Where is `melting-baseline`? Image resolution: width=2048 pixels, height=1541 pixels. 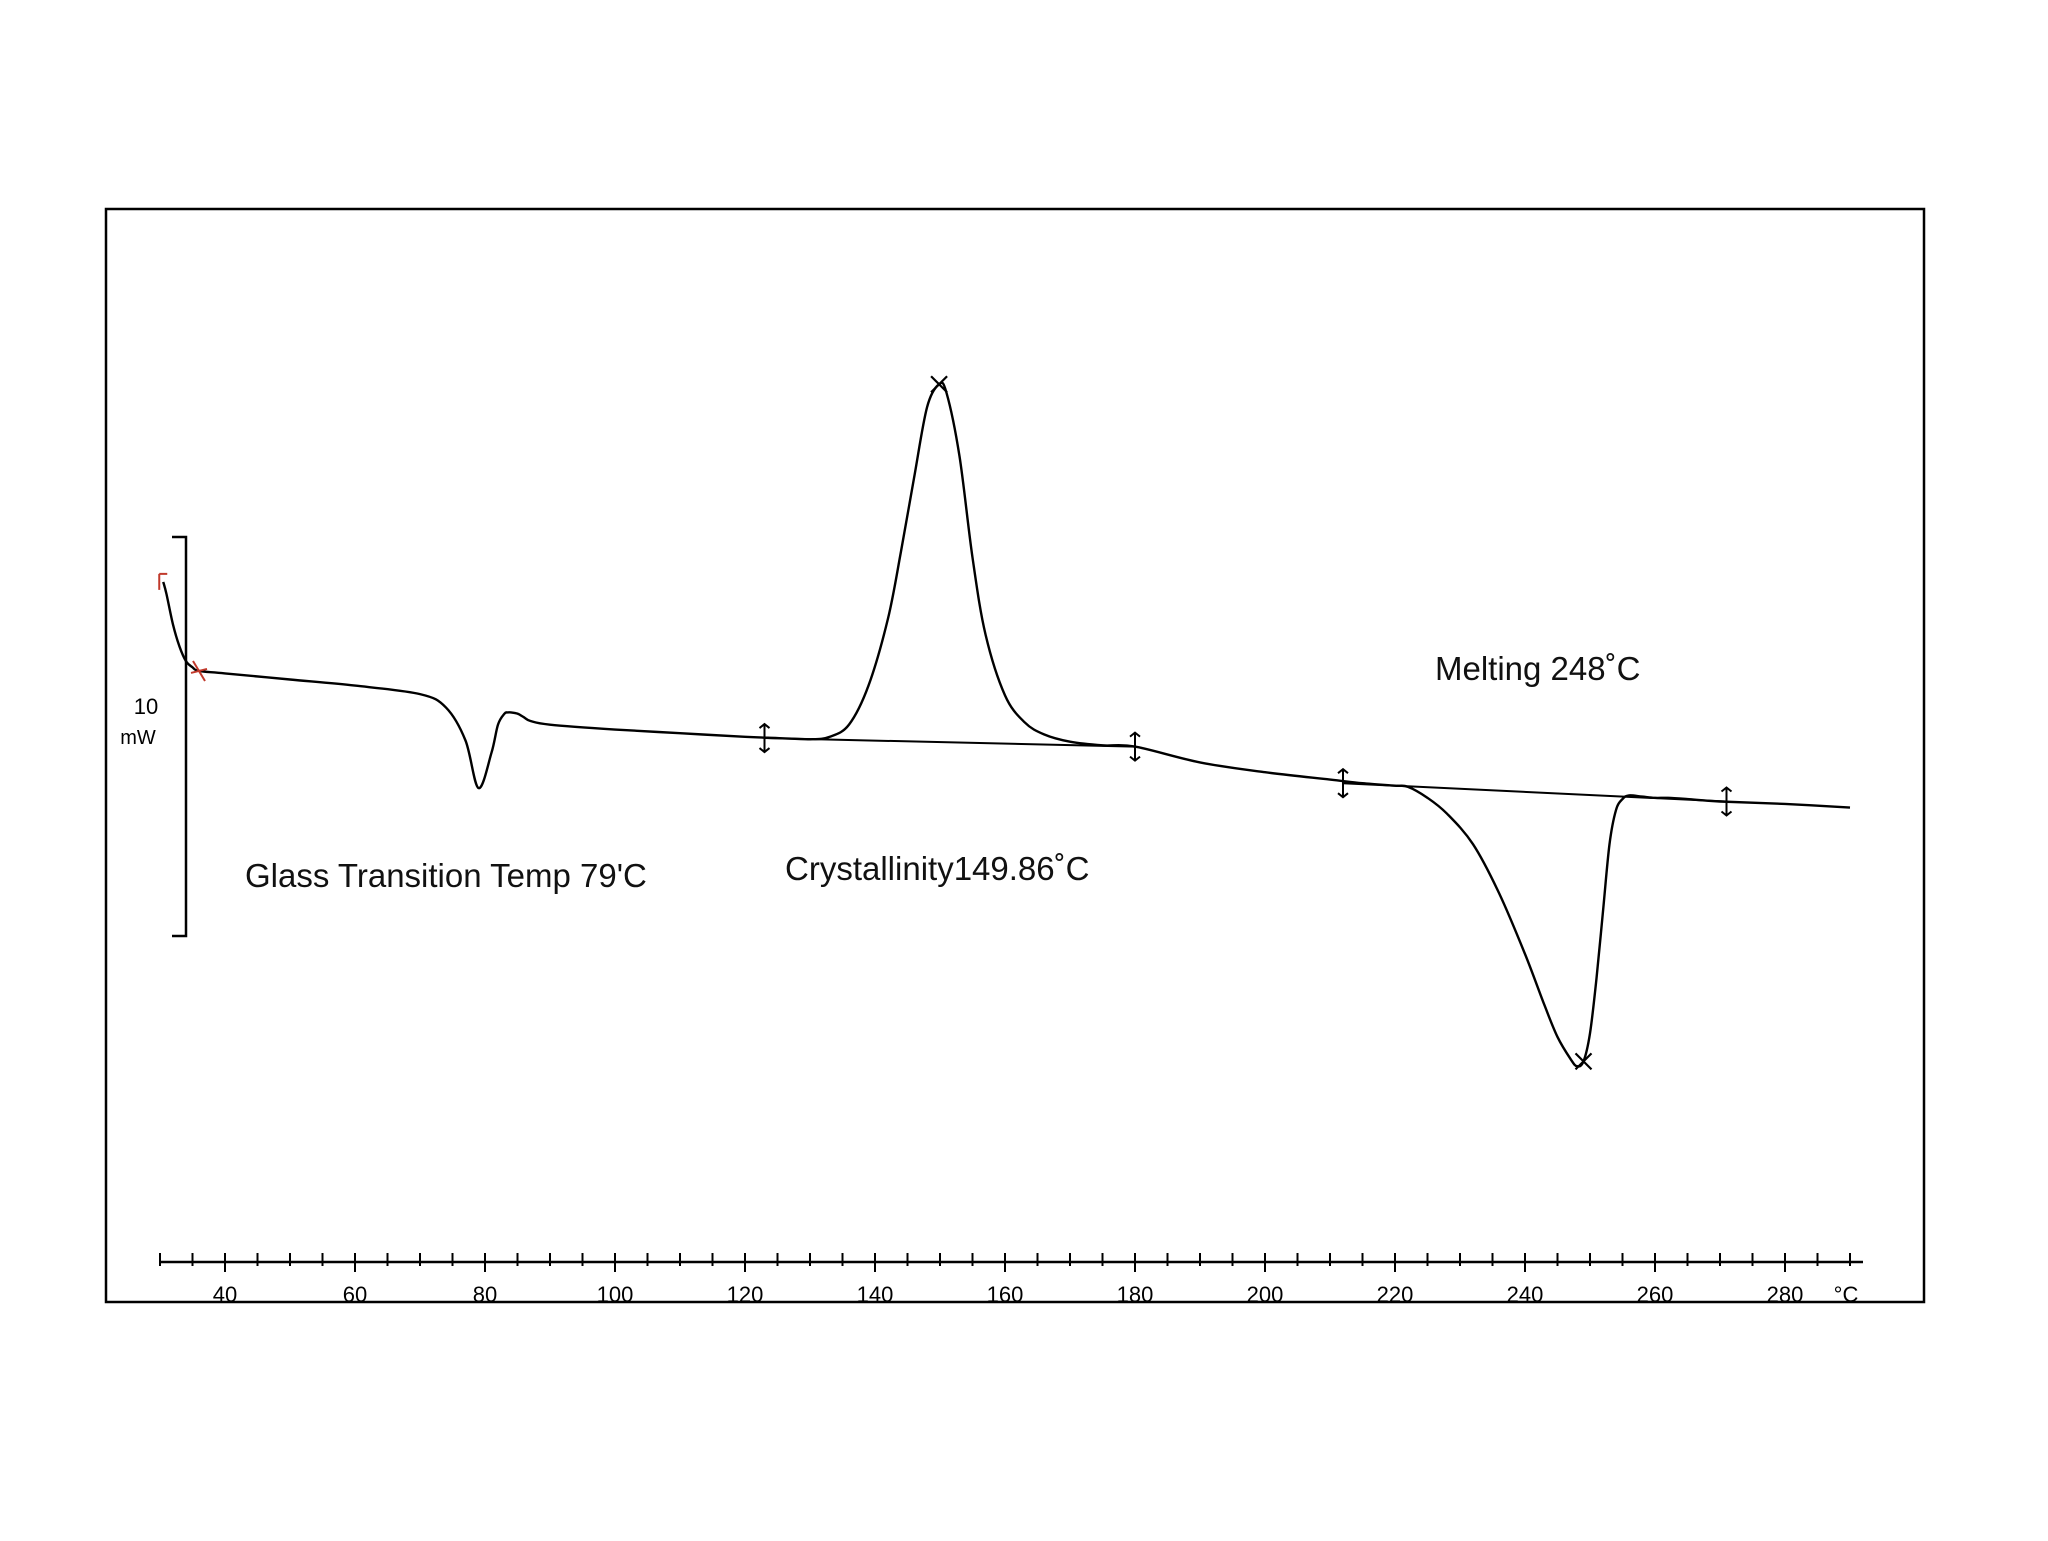 melting-baseline is located at coordinates (1534, 792).